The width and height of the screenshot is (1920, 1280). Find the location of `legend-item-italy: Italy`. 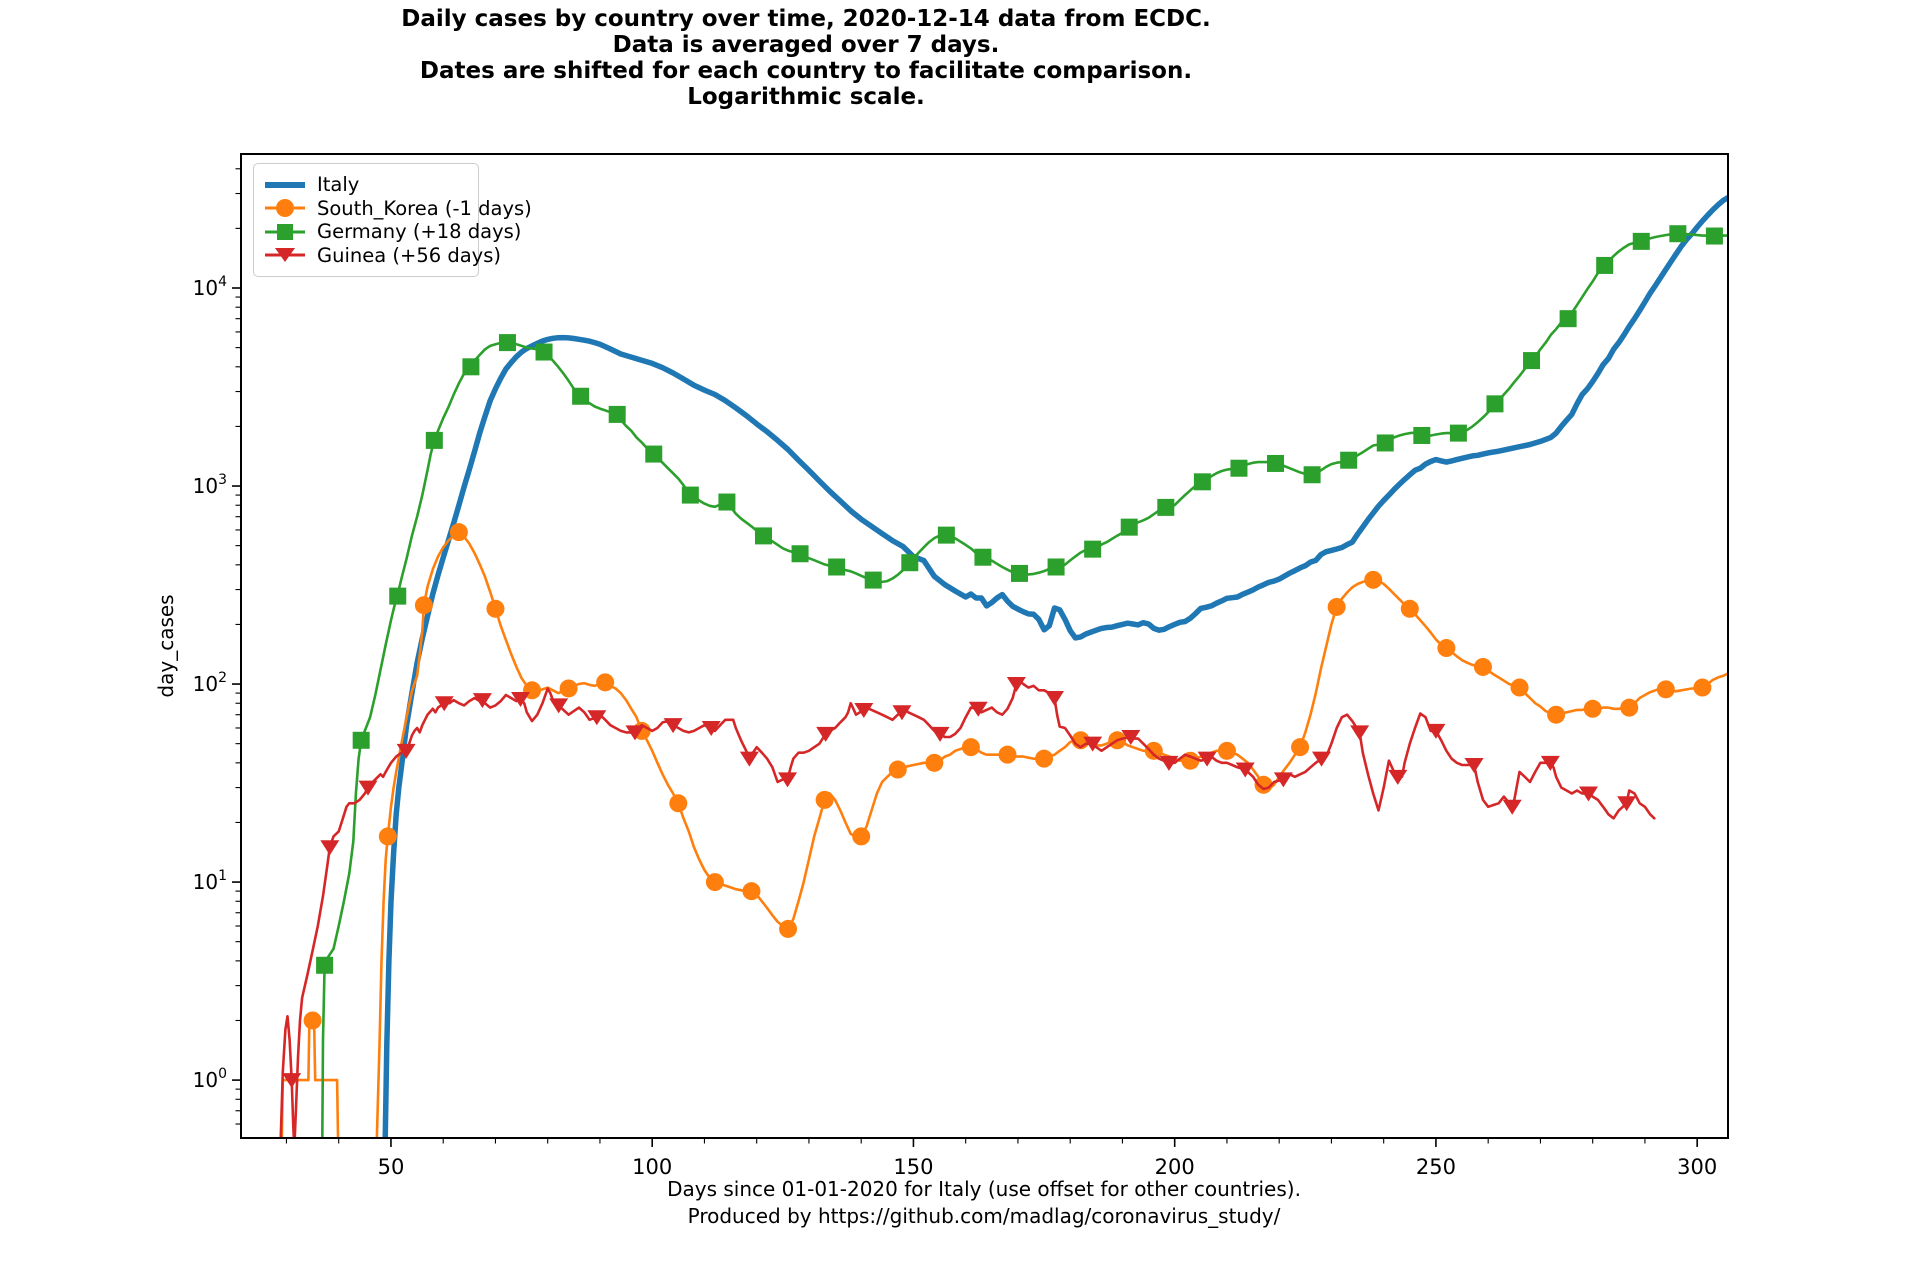

legend-item-italy: Italy is located at coordinates (365, 185).